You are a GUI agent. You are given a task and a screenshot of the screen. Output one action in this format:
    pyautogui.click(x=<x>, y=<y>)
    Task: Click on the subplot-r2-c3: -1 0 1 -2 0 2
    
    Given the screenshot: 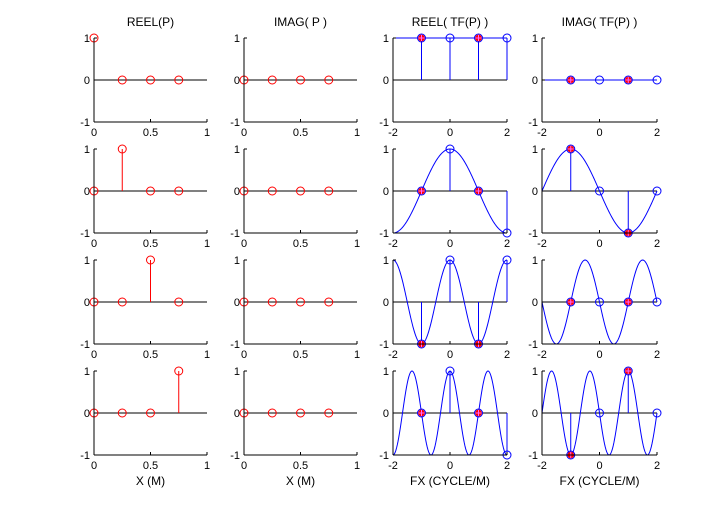 What is the action you would take?
    pyautogui.click(x=595, y=308)
    